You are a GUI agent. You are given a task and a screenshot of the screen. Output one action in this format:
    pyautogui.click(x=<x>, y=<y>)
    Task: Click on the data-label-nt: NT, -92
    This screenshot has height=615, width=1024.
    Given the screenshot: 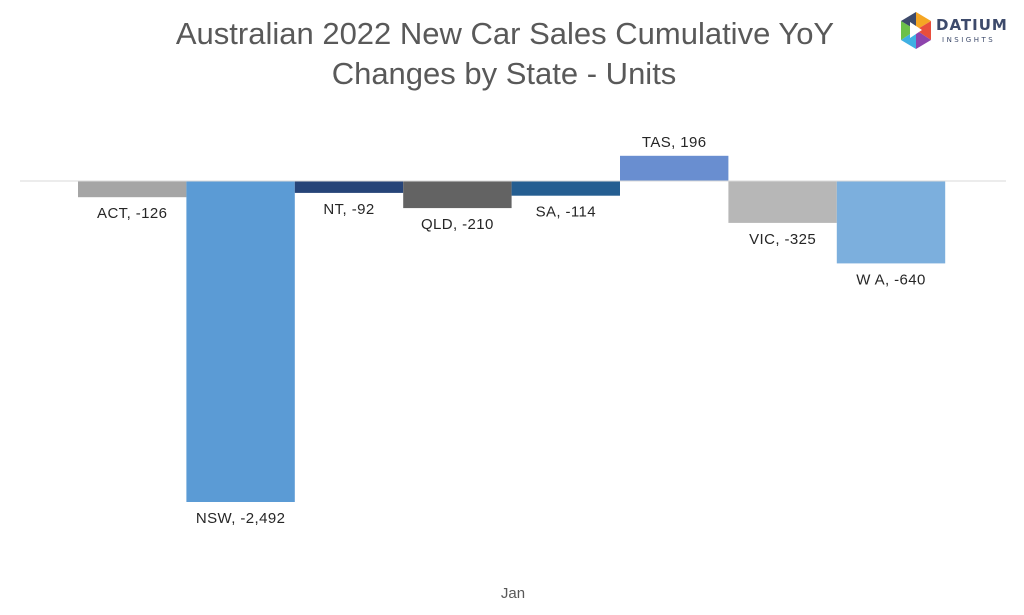 What is the action you would take?
    pyautogui.click(x=348, y=209)
    